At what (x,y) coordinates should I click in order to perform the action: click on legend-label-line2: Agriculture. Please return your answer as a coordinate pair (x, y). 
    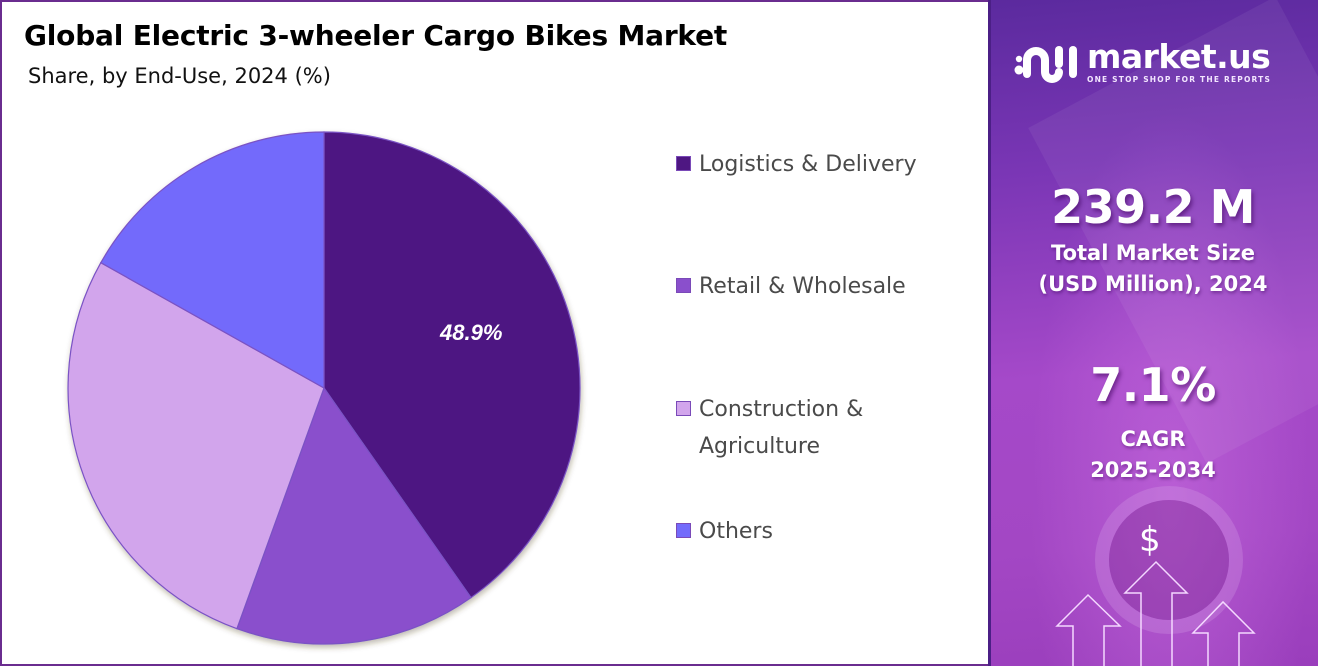
    Looking at the image, I should click on (759, 446).